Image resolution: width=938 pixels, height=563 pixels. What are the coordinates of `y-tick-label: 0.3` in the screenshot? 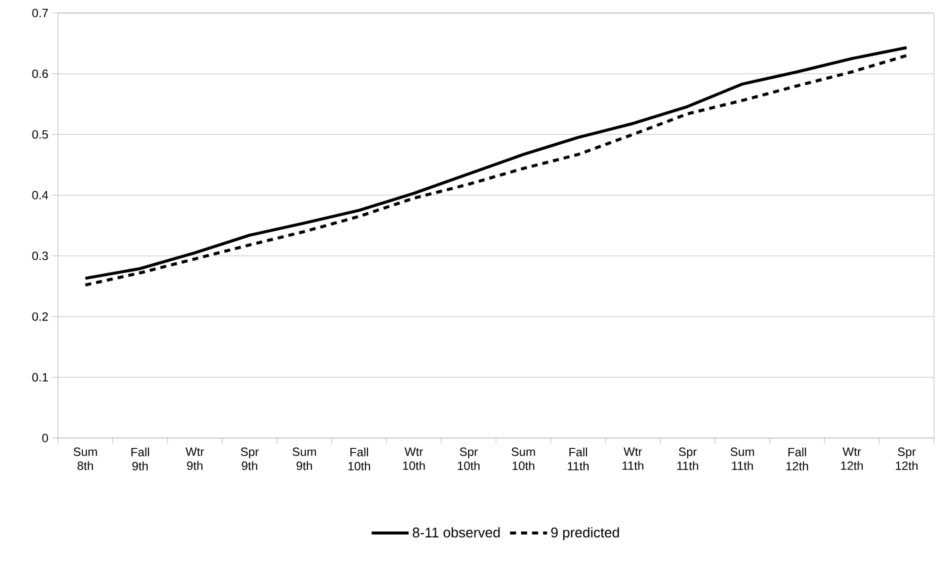 It's located at (40, 256).